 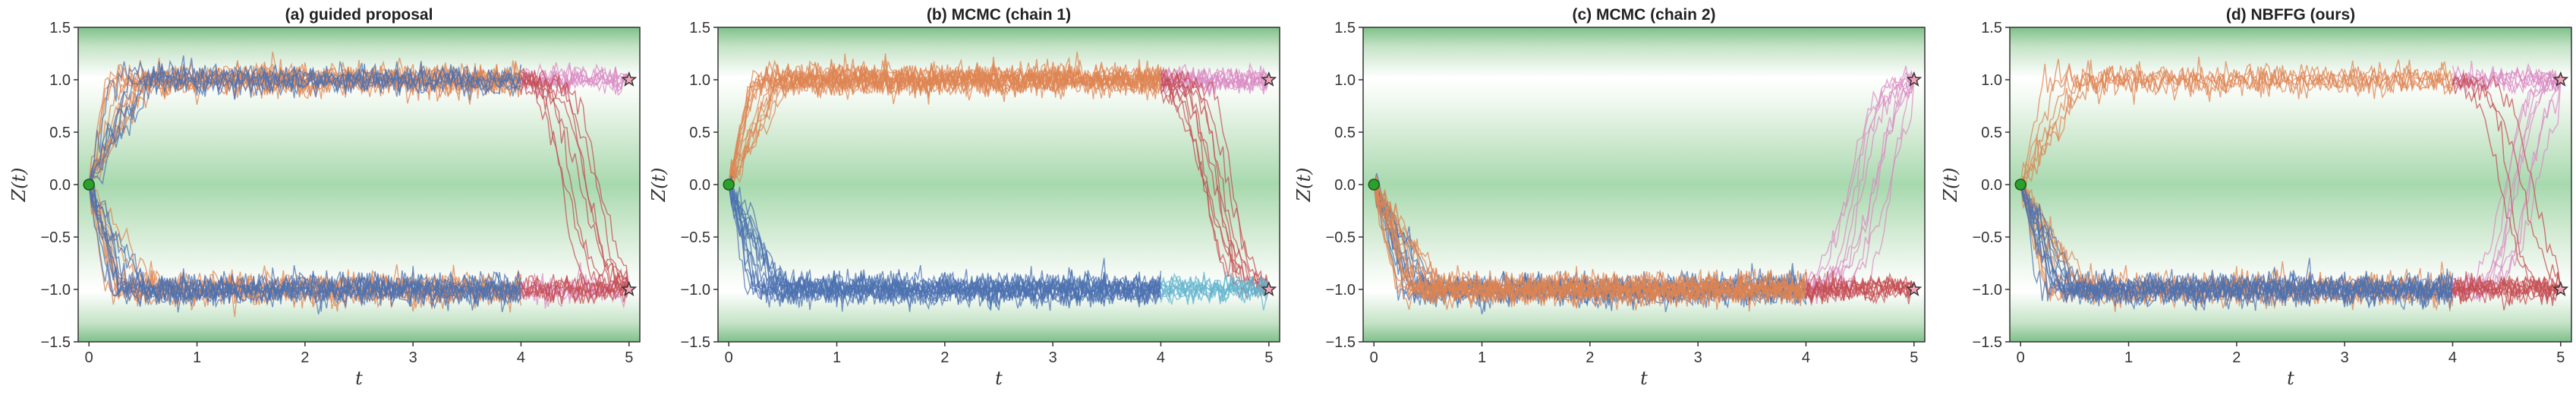 I want to click on panel-title: (b) MCMC (chain 1), so click(x=999, y=15).